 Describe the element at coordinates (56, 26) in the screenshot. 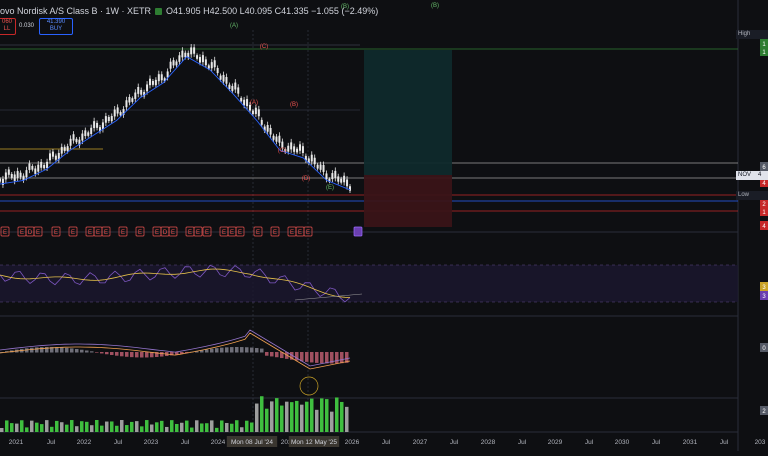

I see `buy-button: 41.390 BUY` at that location.